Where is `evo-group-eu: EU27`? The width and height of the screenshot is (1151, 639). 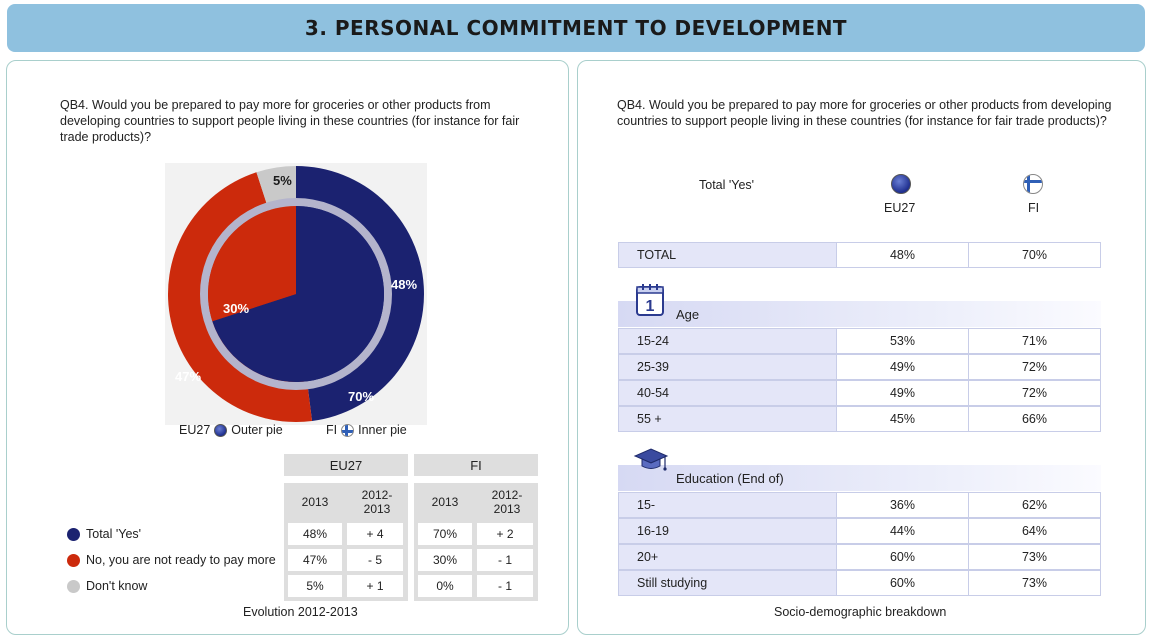 evo-group-eu: EU27 is located at coordinates (346, 465).